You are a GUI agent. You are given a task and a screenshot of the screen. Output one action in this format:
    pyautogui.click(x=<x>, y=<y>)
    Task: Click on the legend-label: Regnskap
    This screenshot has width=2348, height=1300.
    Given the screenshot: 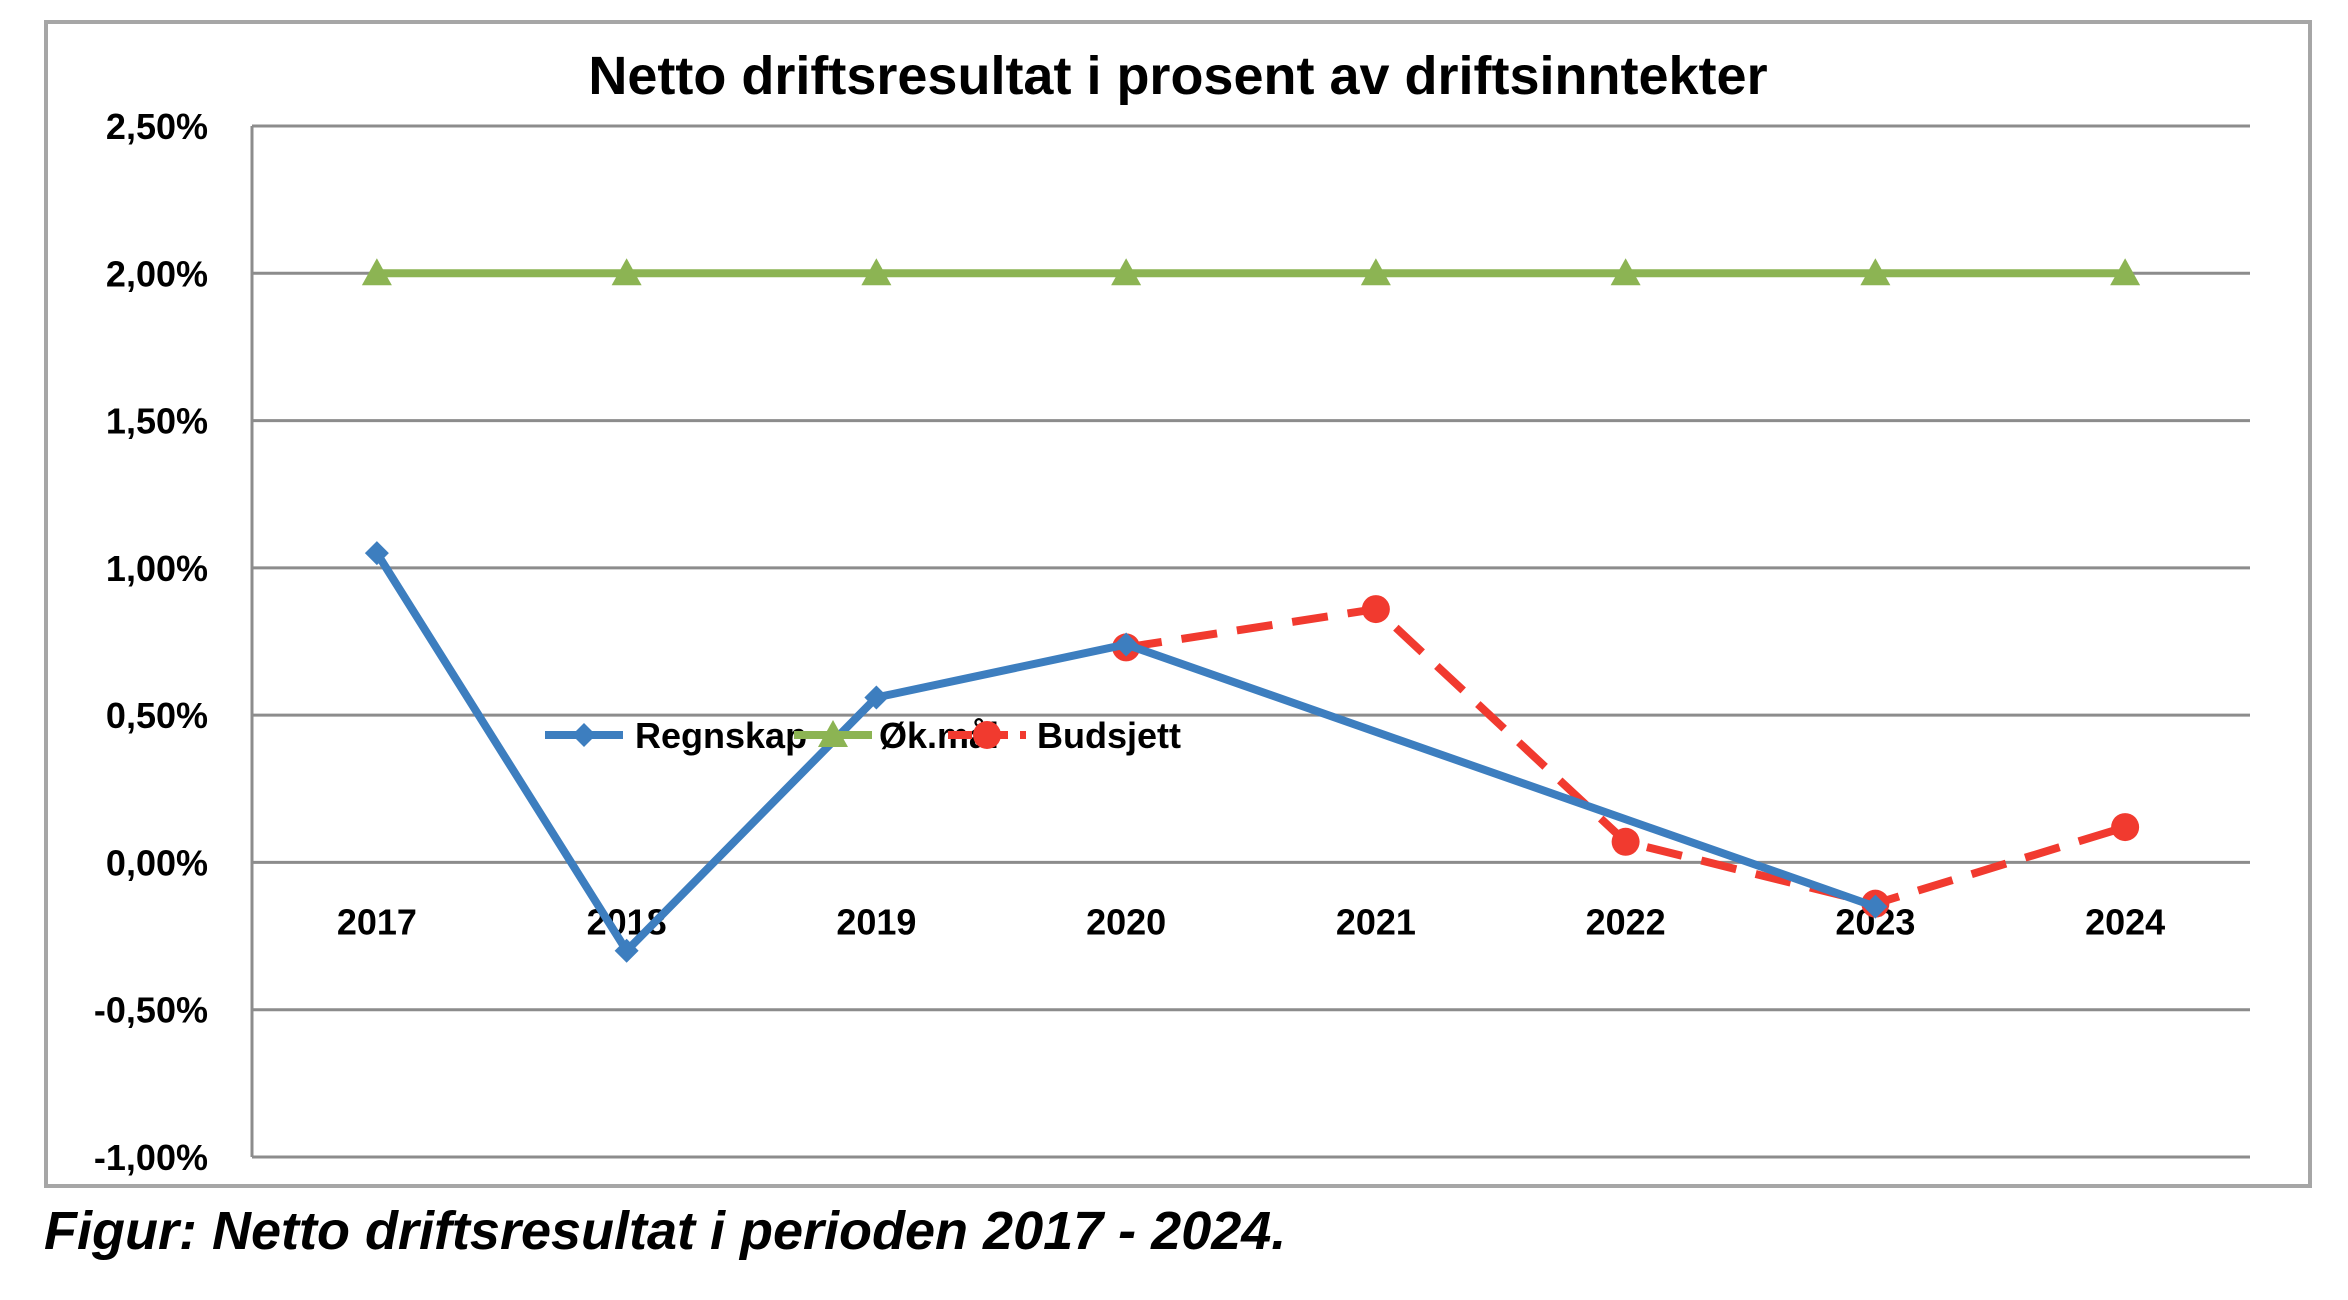 What is the action you would take?
    pyautogui.click(x=721, y=735)
    